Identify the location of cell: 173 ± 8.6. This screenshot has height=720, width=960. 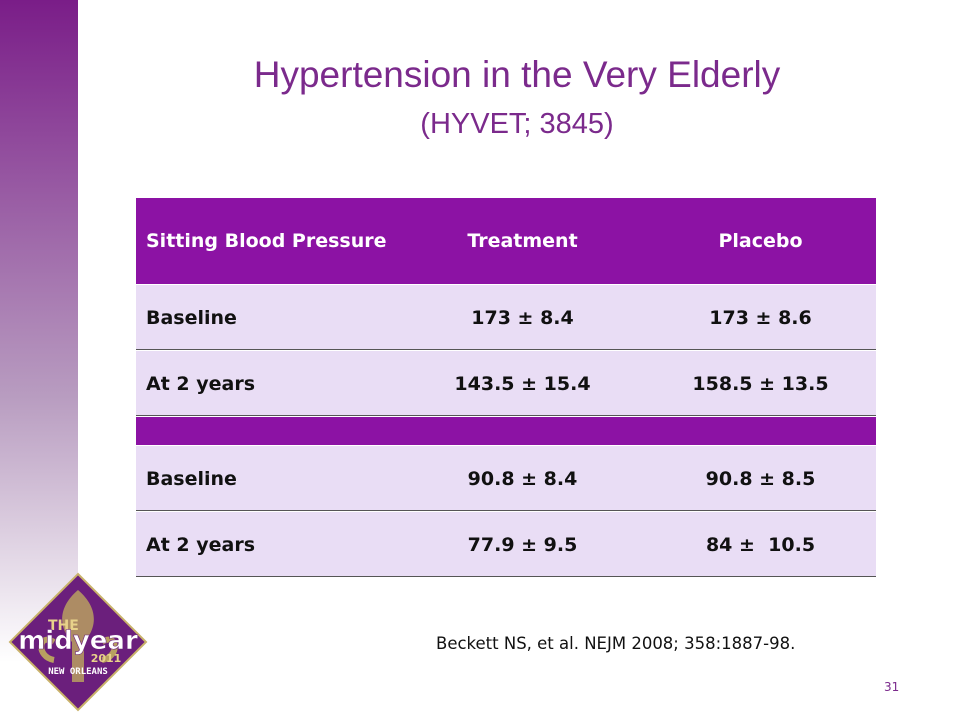
(760, 317).